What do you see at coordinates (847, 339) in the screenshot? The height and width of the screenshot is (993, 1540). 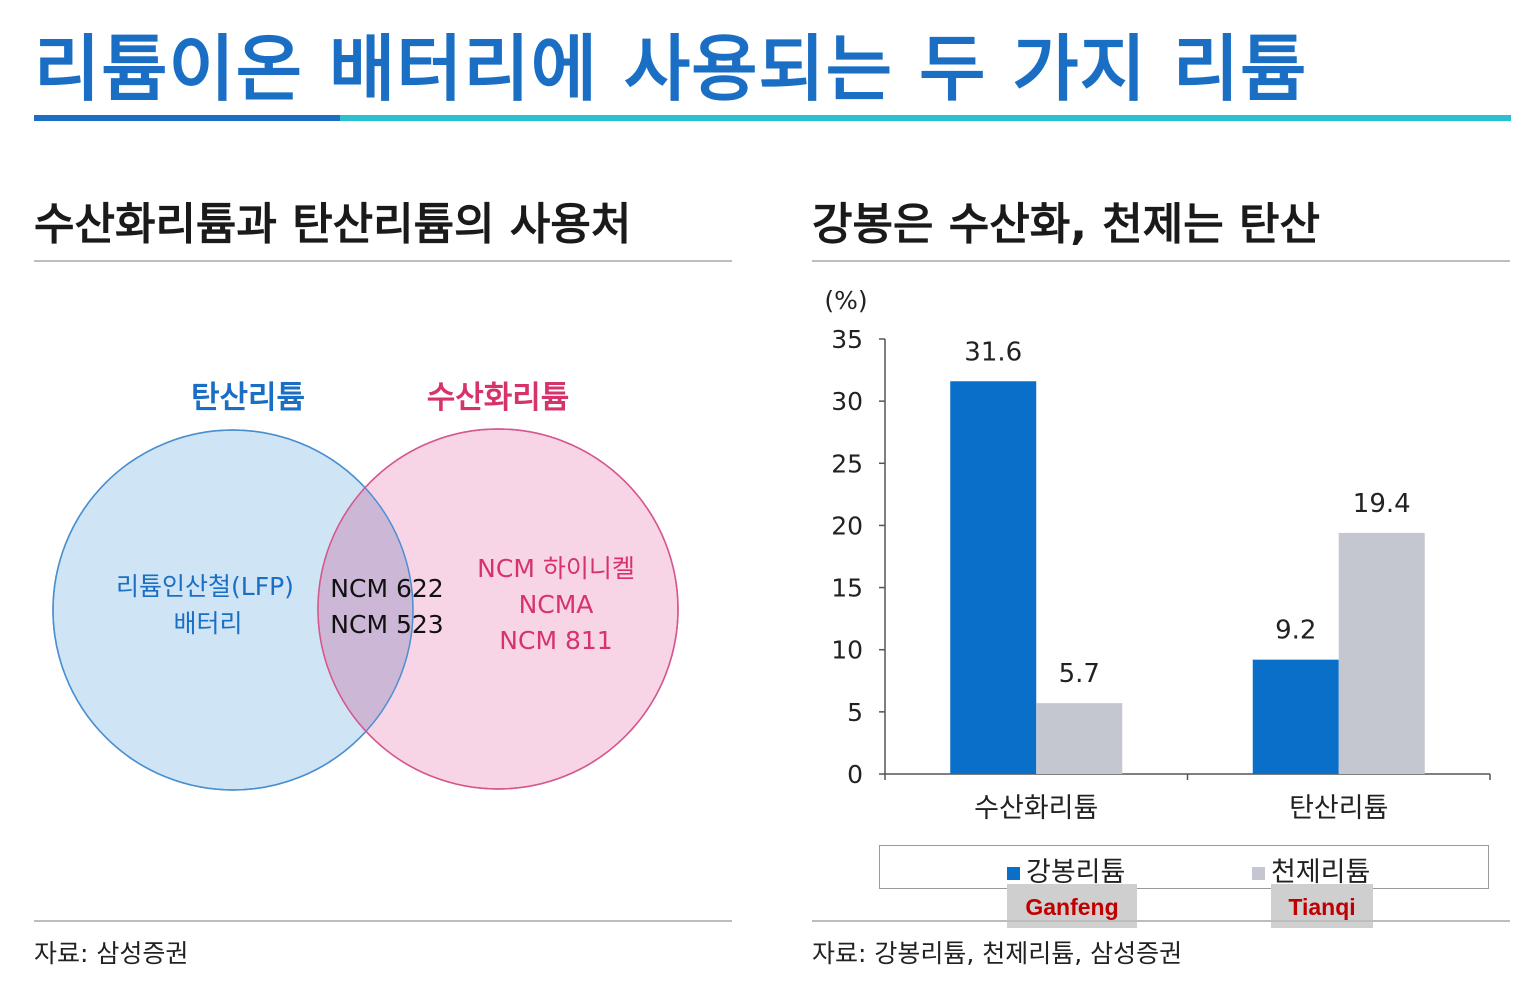 I see `y-tick-label: 35` at bounding box center [847, 339].